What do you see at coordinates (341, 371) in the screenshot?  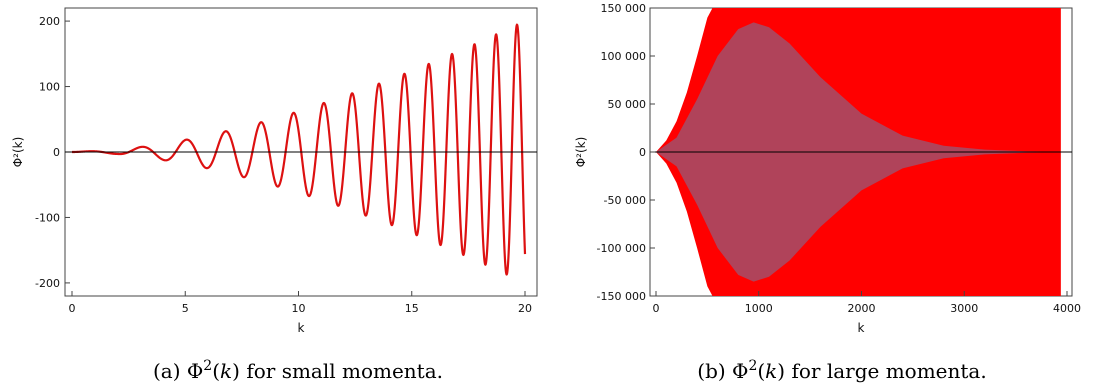 I see `caption-a-text: for small momenta.` at bounding box center [341, 371].